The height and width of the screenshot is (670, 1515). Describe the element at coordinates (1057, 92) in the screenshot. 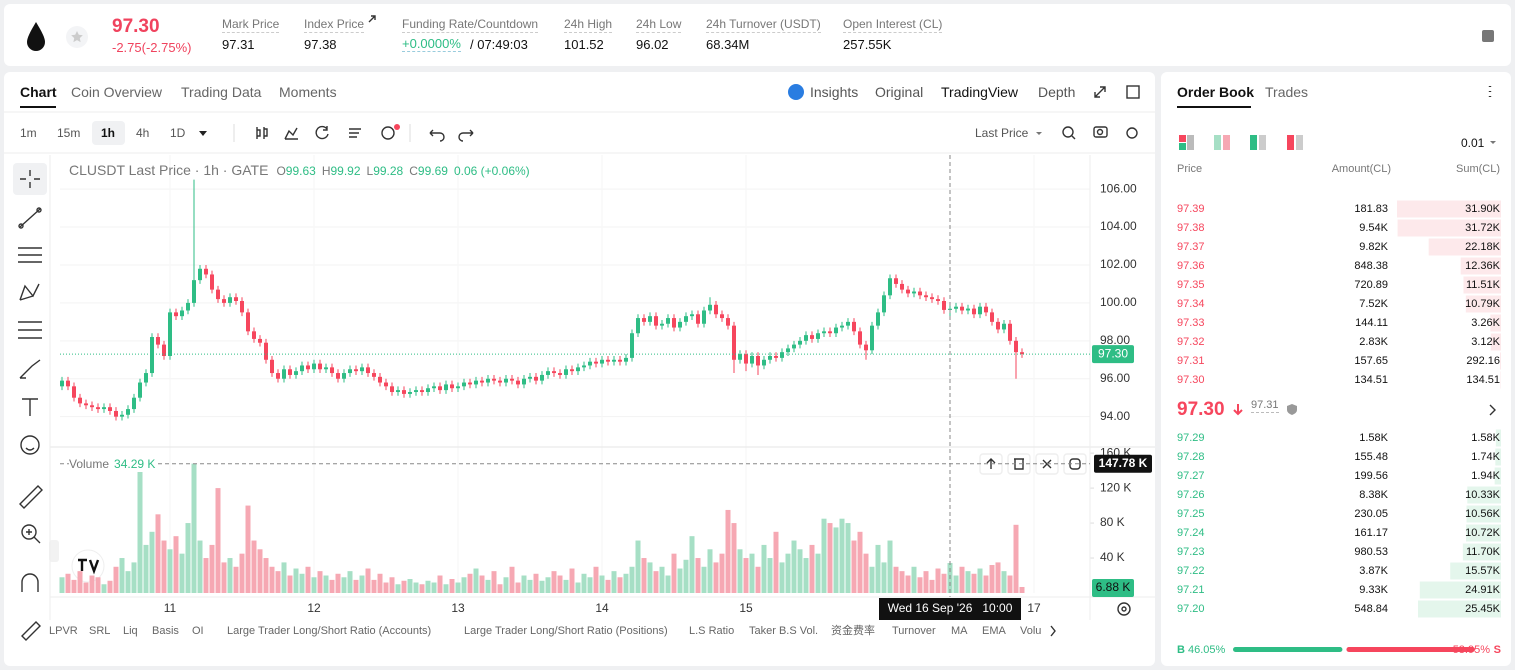

I see `view-tab: Depth` at that location.